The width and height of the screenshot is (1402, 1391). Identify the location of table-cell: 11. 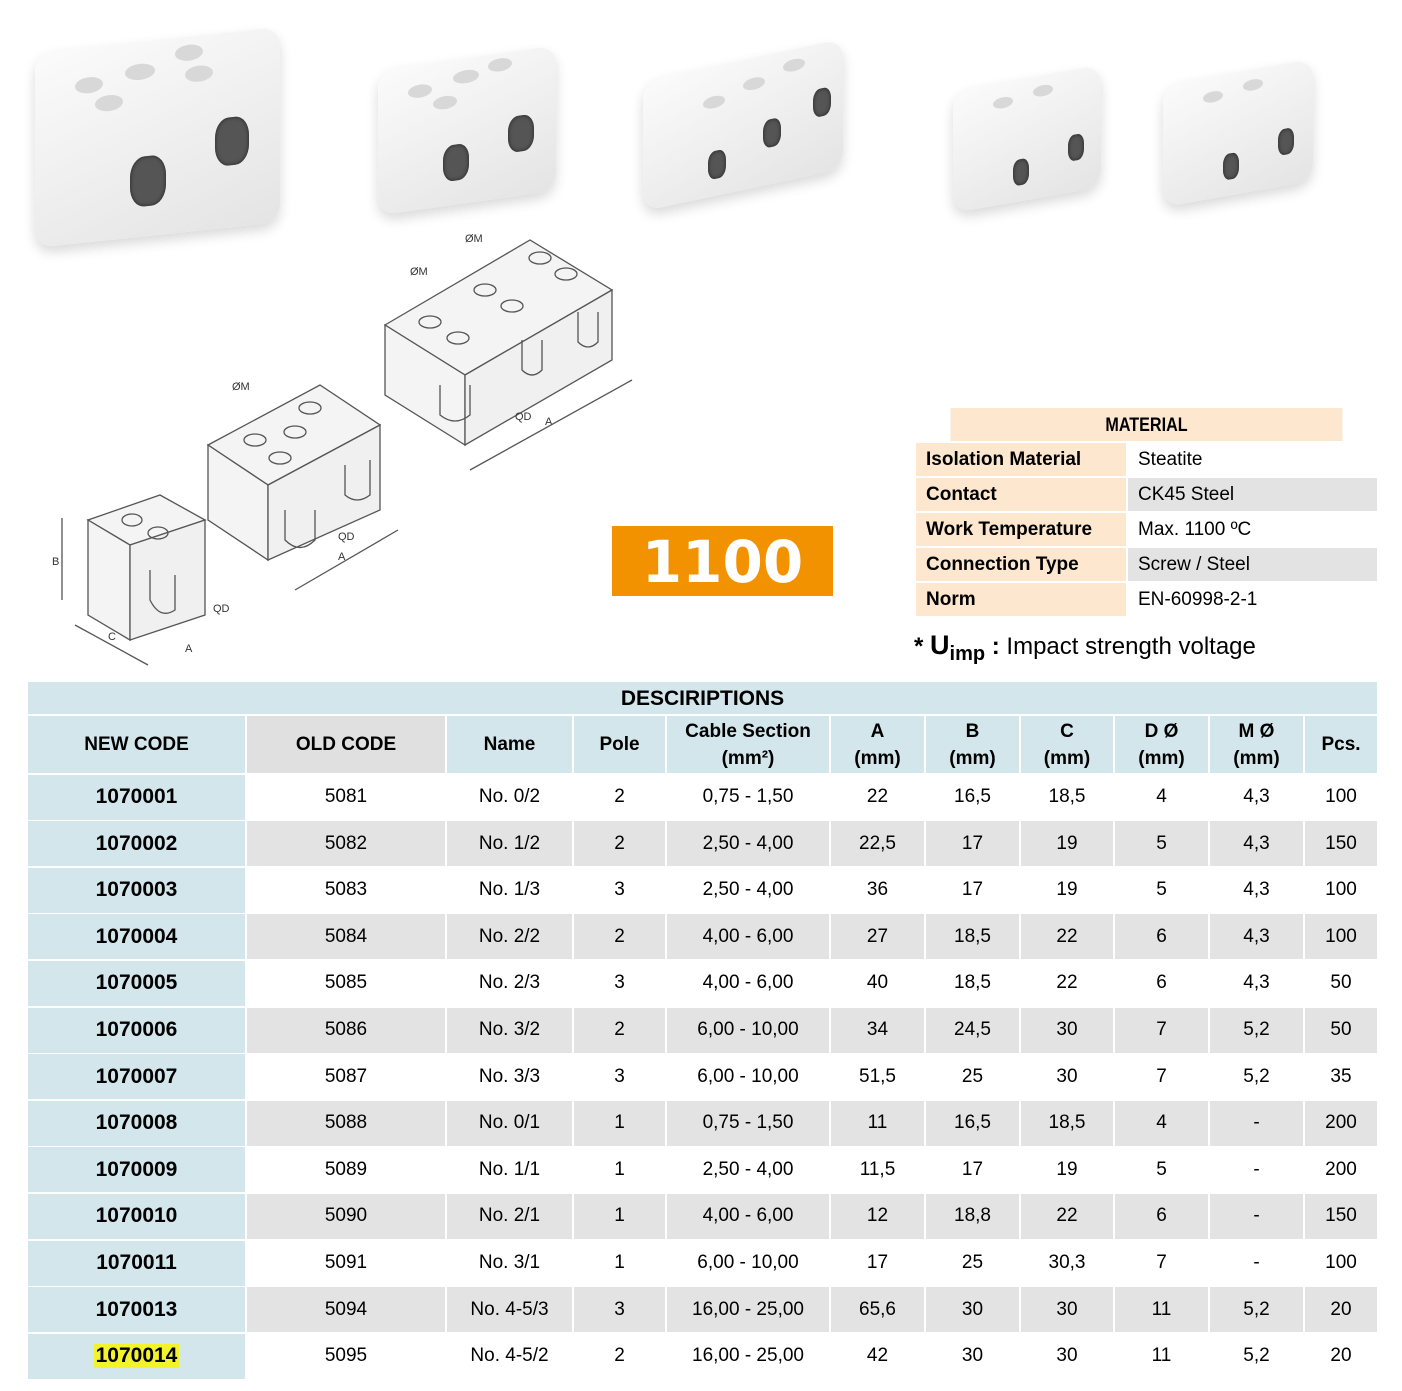
(877, 1123).